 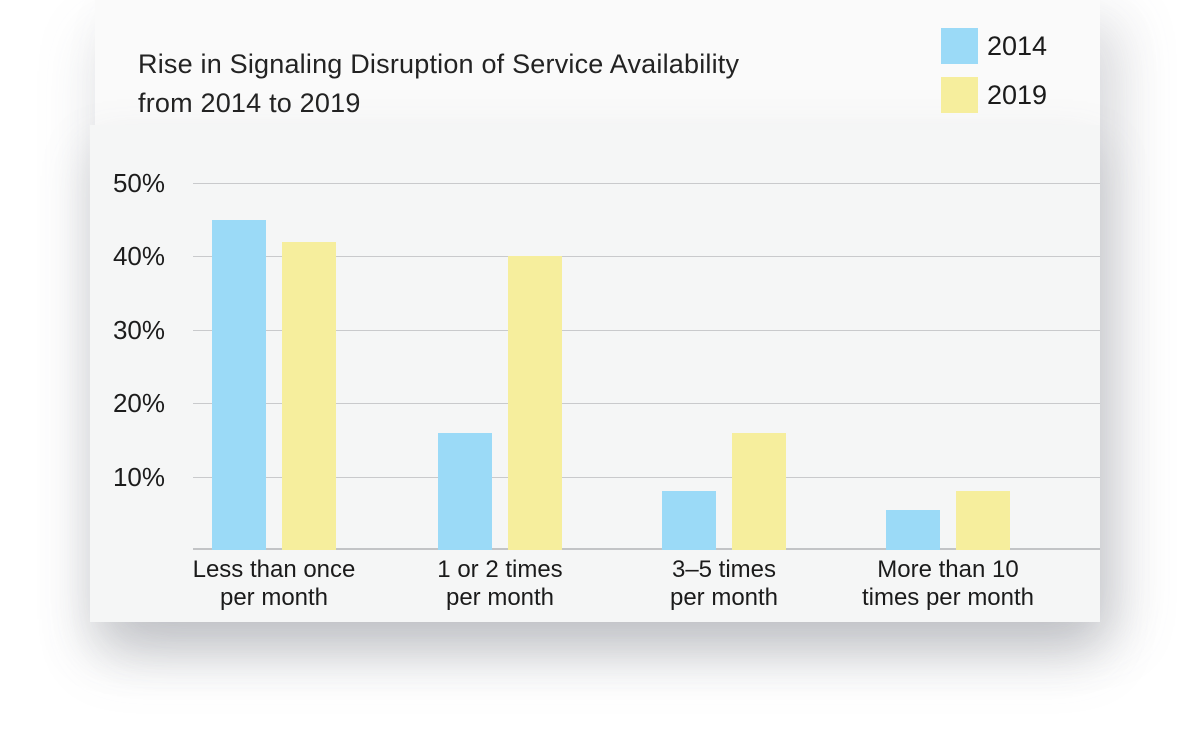 I want to click on h-gridline-50pct, so click(x=646, y=183).